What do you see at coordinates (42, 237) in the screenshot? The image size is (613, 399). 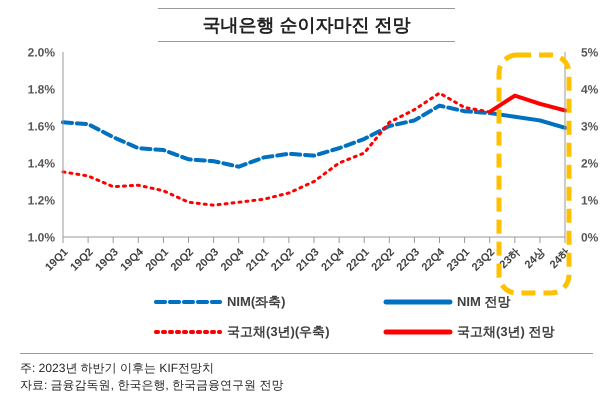 I see `y-tick-label: 1.0%` at bounding box center [42, 237].